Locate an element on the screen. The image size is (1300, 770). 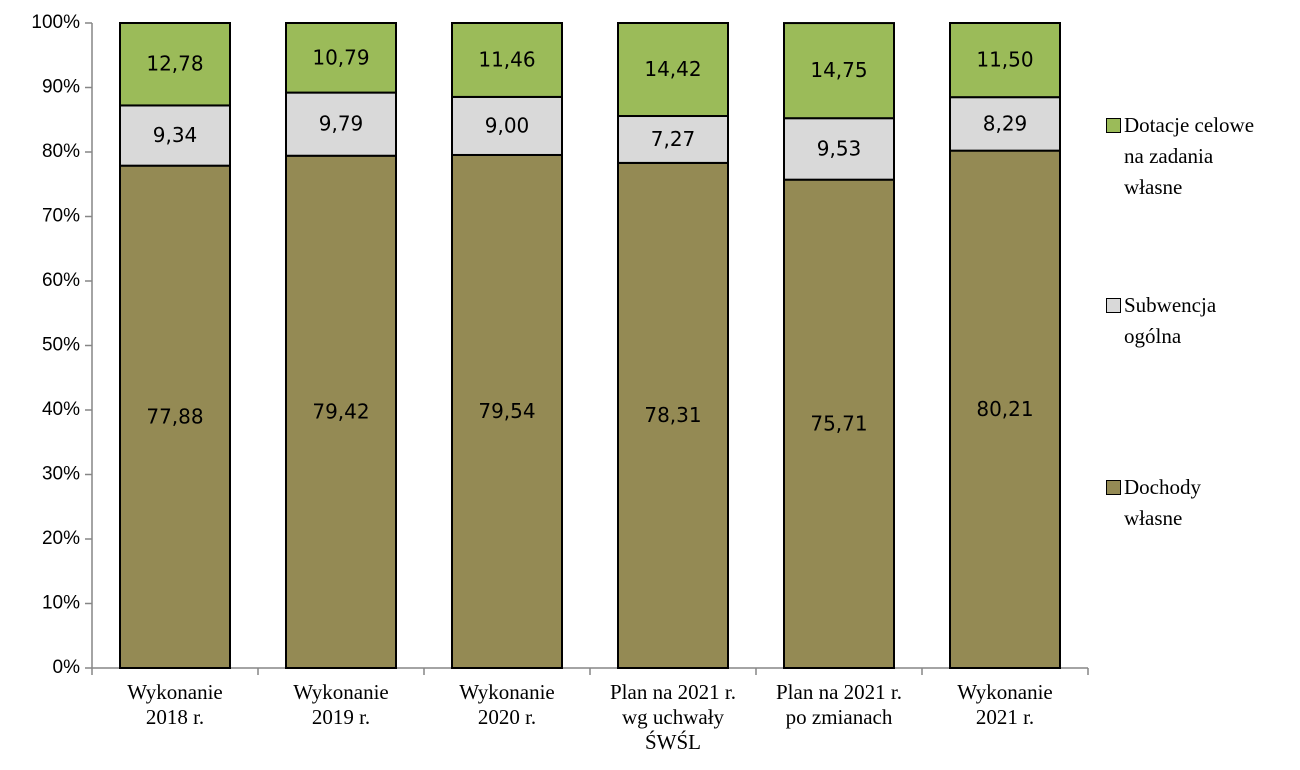
legend-label: Dochody własne is located at coordinates (1162, 502).